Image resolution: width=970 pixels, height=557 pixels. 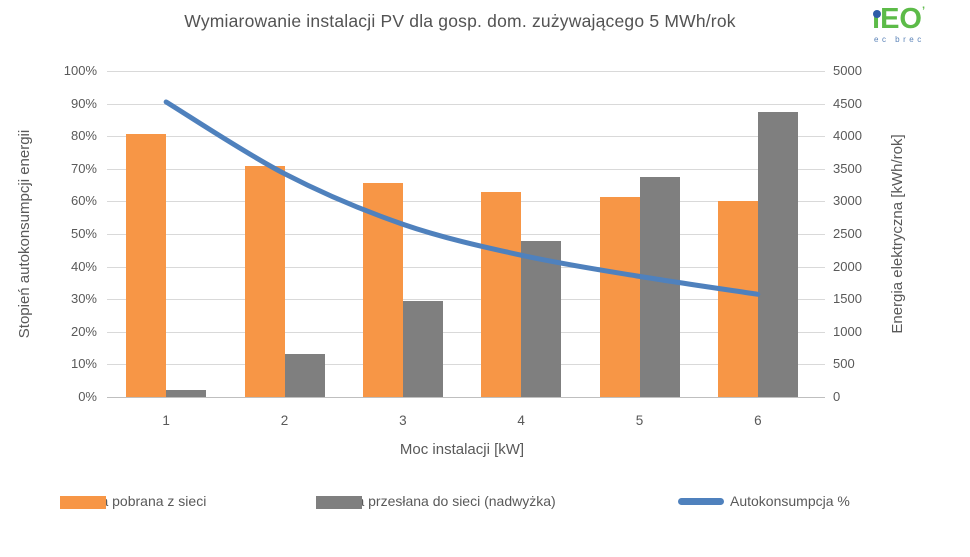 What do you see at coordinates (466, 71) in the screenshot?
I see `gridline-100pct` at bounding box center [466, 71].